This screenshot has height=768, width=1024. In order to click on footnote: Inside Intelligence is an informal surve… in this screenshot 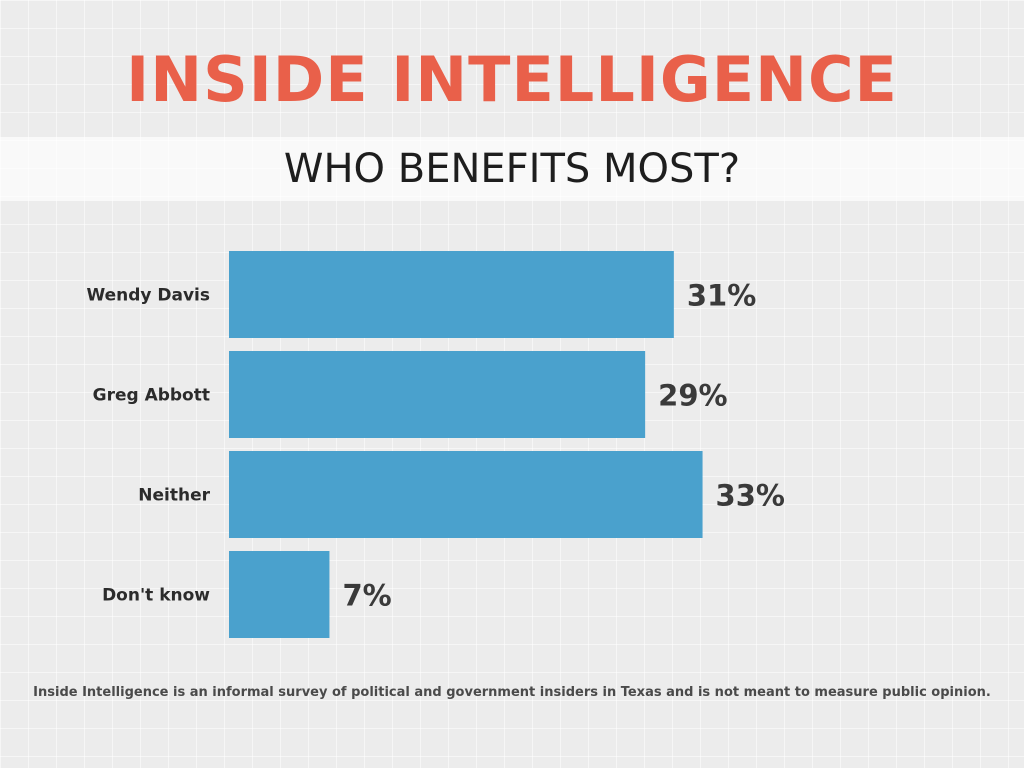, I will do `click(512, 692)`.